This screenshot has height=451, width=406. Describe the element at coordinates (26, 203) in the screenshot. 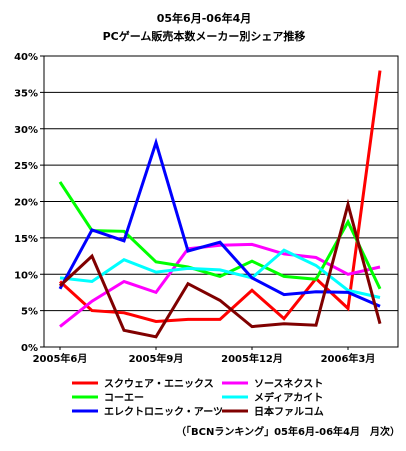

I see `y-tick-label: 20%` at that location.